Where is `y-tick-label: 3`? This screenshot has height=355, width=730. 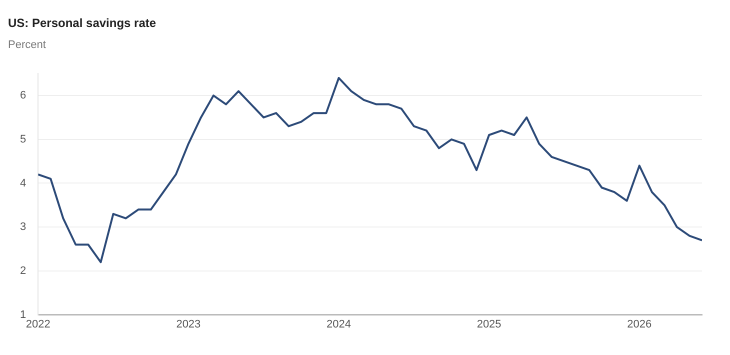 y-tick-label: 3 is located at coordinates (23, 227).